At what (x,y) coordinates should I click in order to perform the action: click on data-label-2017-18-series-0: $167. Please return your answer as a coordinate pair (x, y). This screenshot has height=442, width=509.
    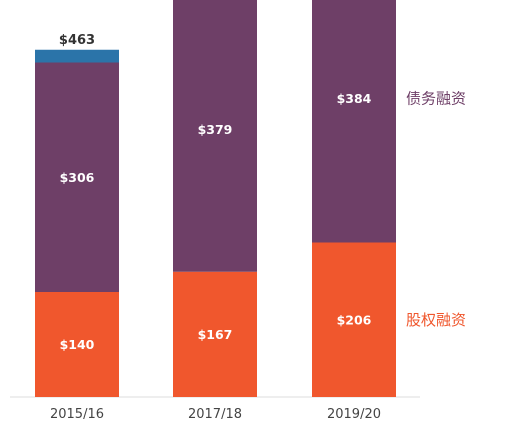
    Looking at the image, I should click on (215, 334).